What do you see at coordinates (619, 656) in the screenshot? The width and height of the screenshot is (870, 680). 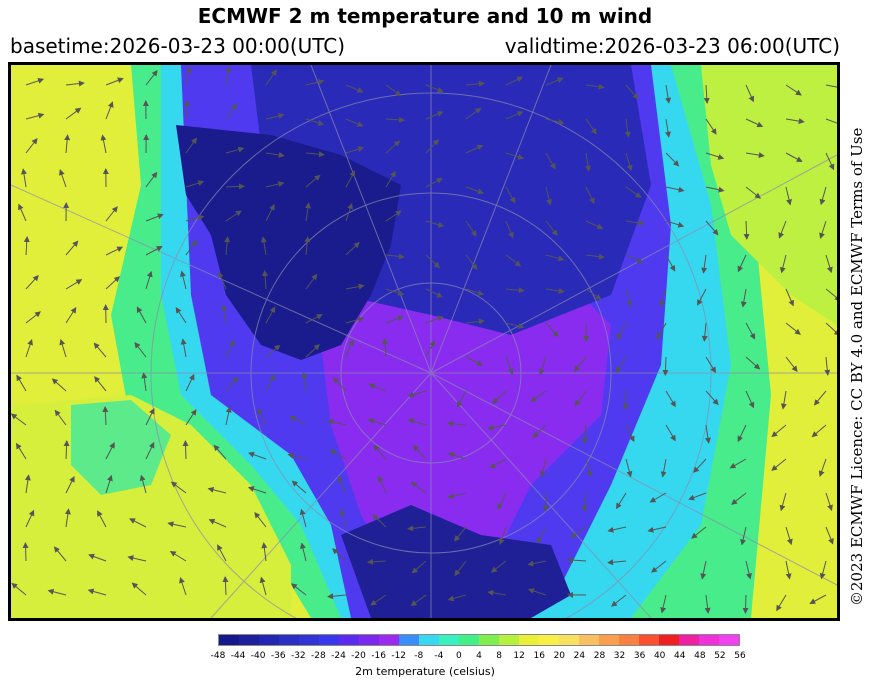 I see `colorbar-tick-label: 32` at bounding box center [619, 656].